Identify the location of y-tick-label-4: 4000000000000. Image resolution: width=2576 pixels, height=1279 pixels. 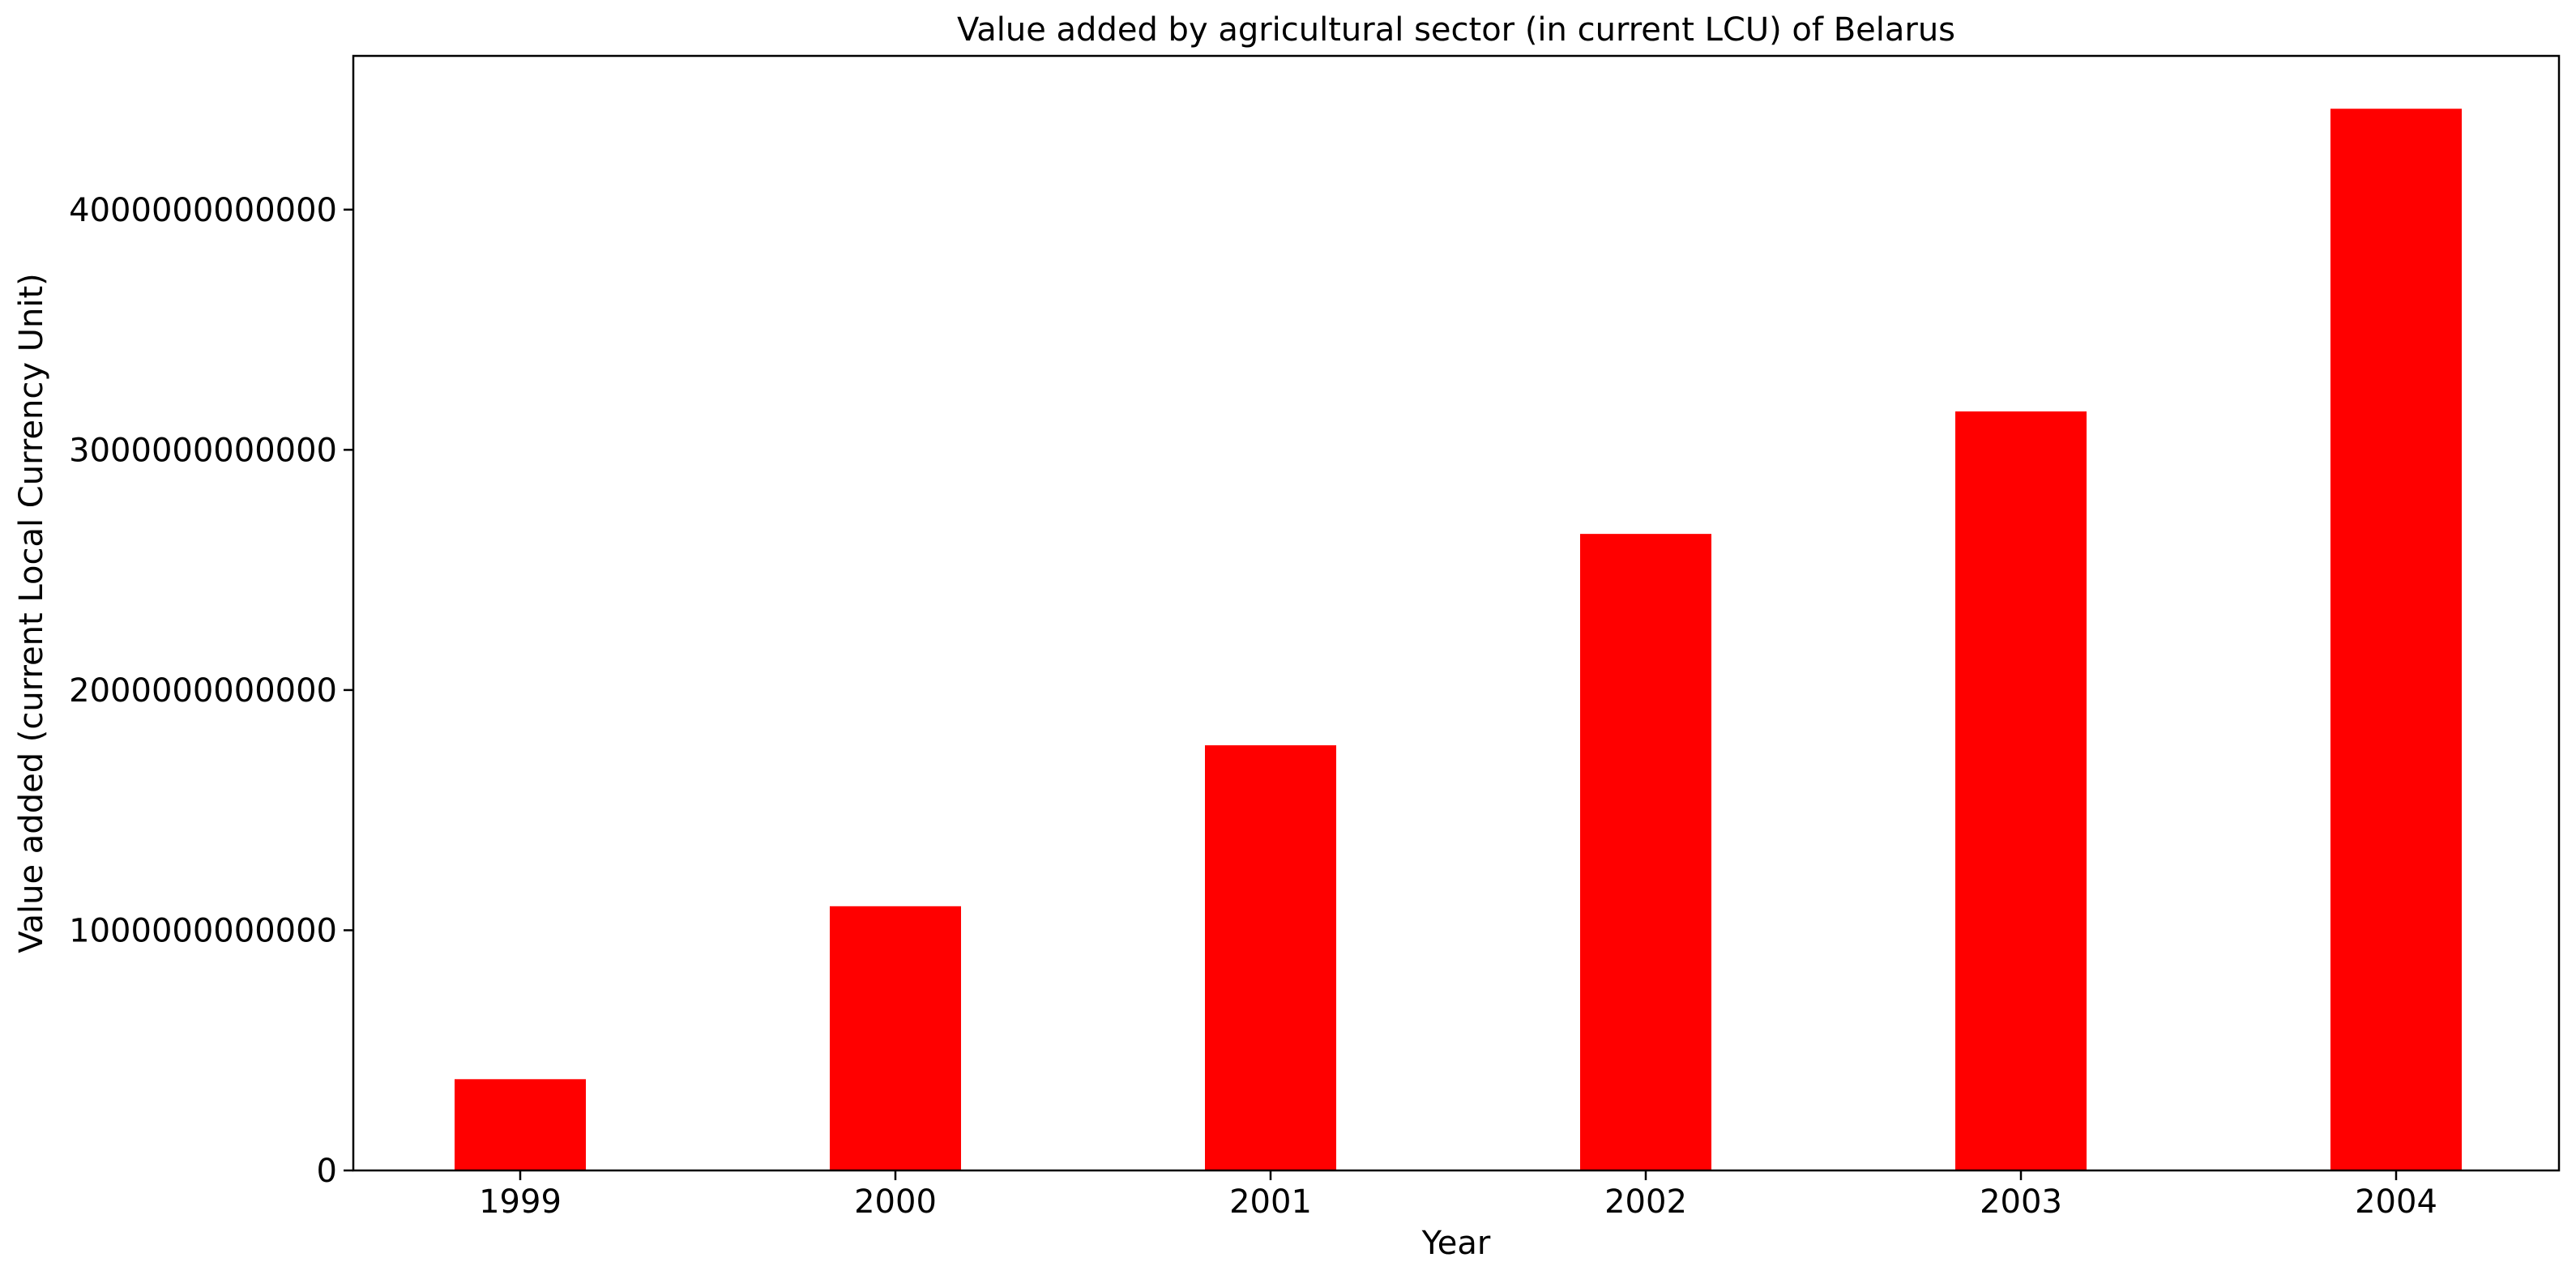
(203, 210).